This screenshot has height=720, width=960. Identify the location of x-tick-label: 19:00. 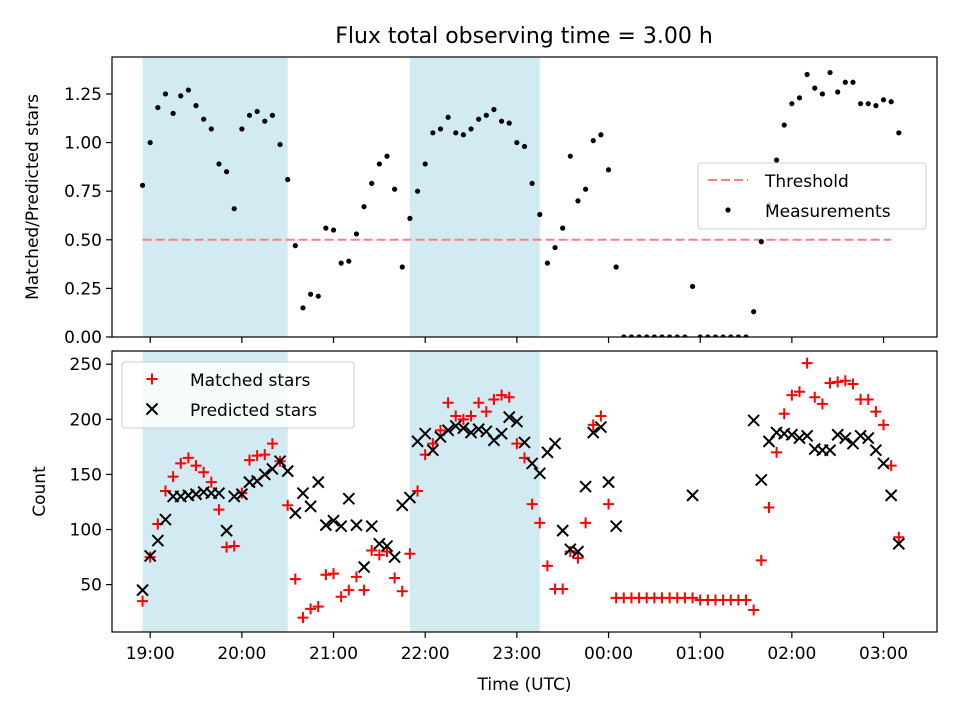
(150, 654).